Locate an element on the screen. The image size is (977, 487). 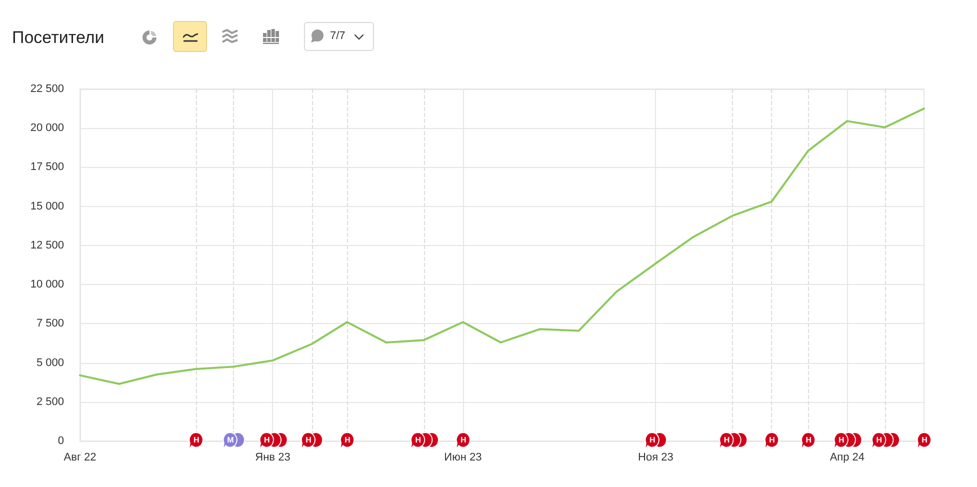
y-tick-label: 7 500 is located at coordinates (50, 324).